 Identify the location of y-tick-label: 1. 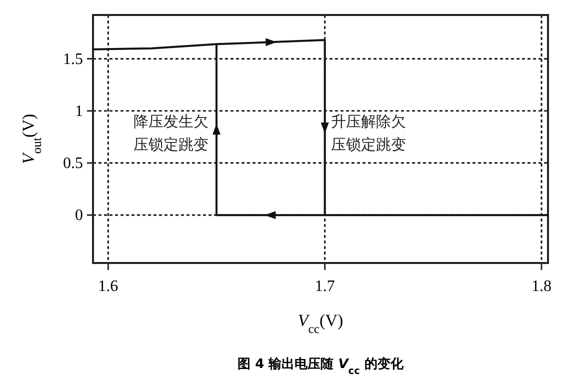
(79, 111).